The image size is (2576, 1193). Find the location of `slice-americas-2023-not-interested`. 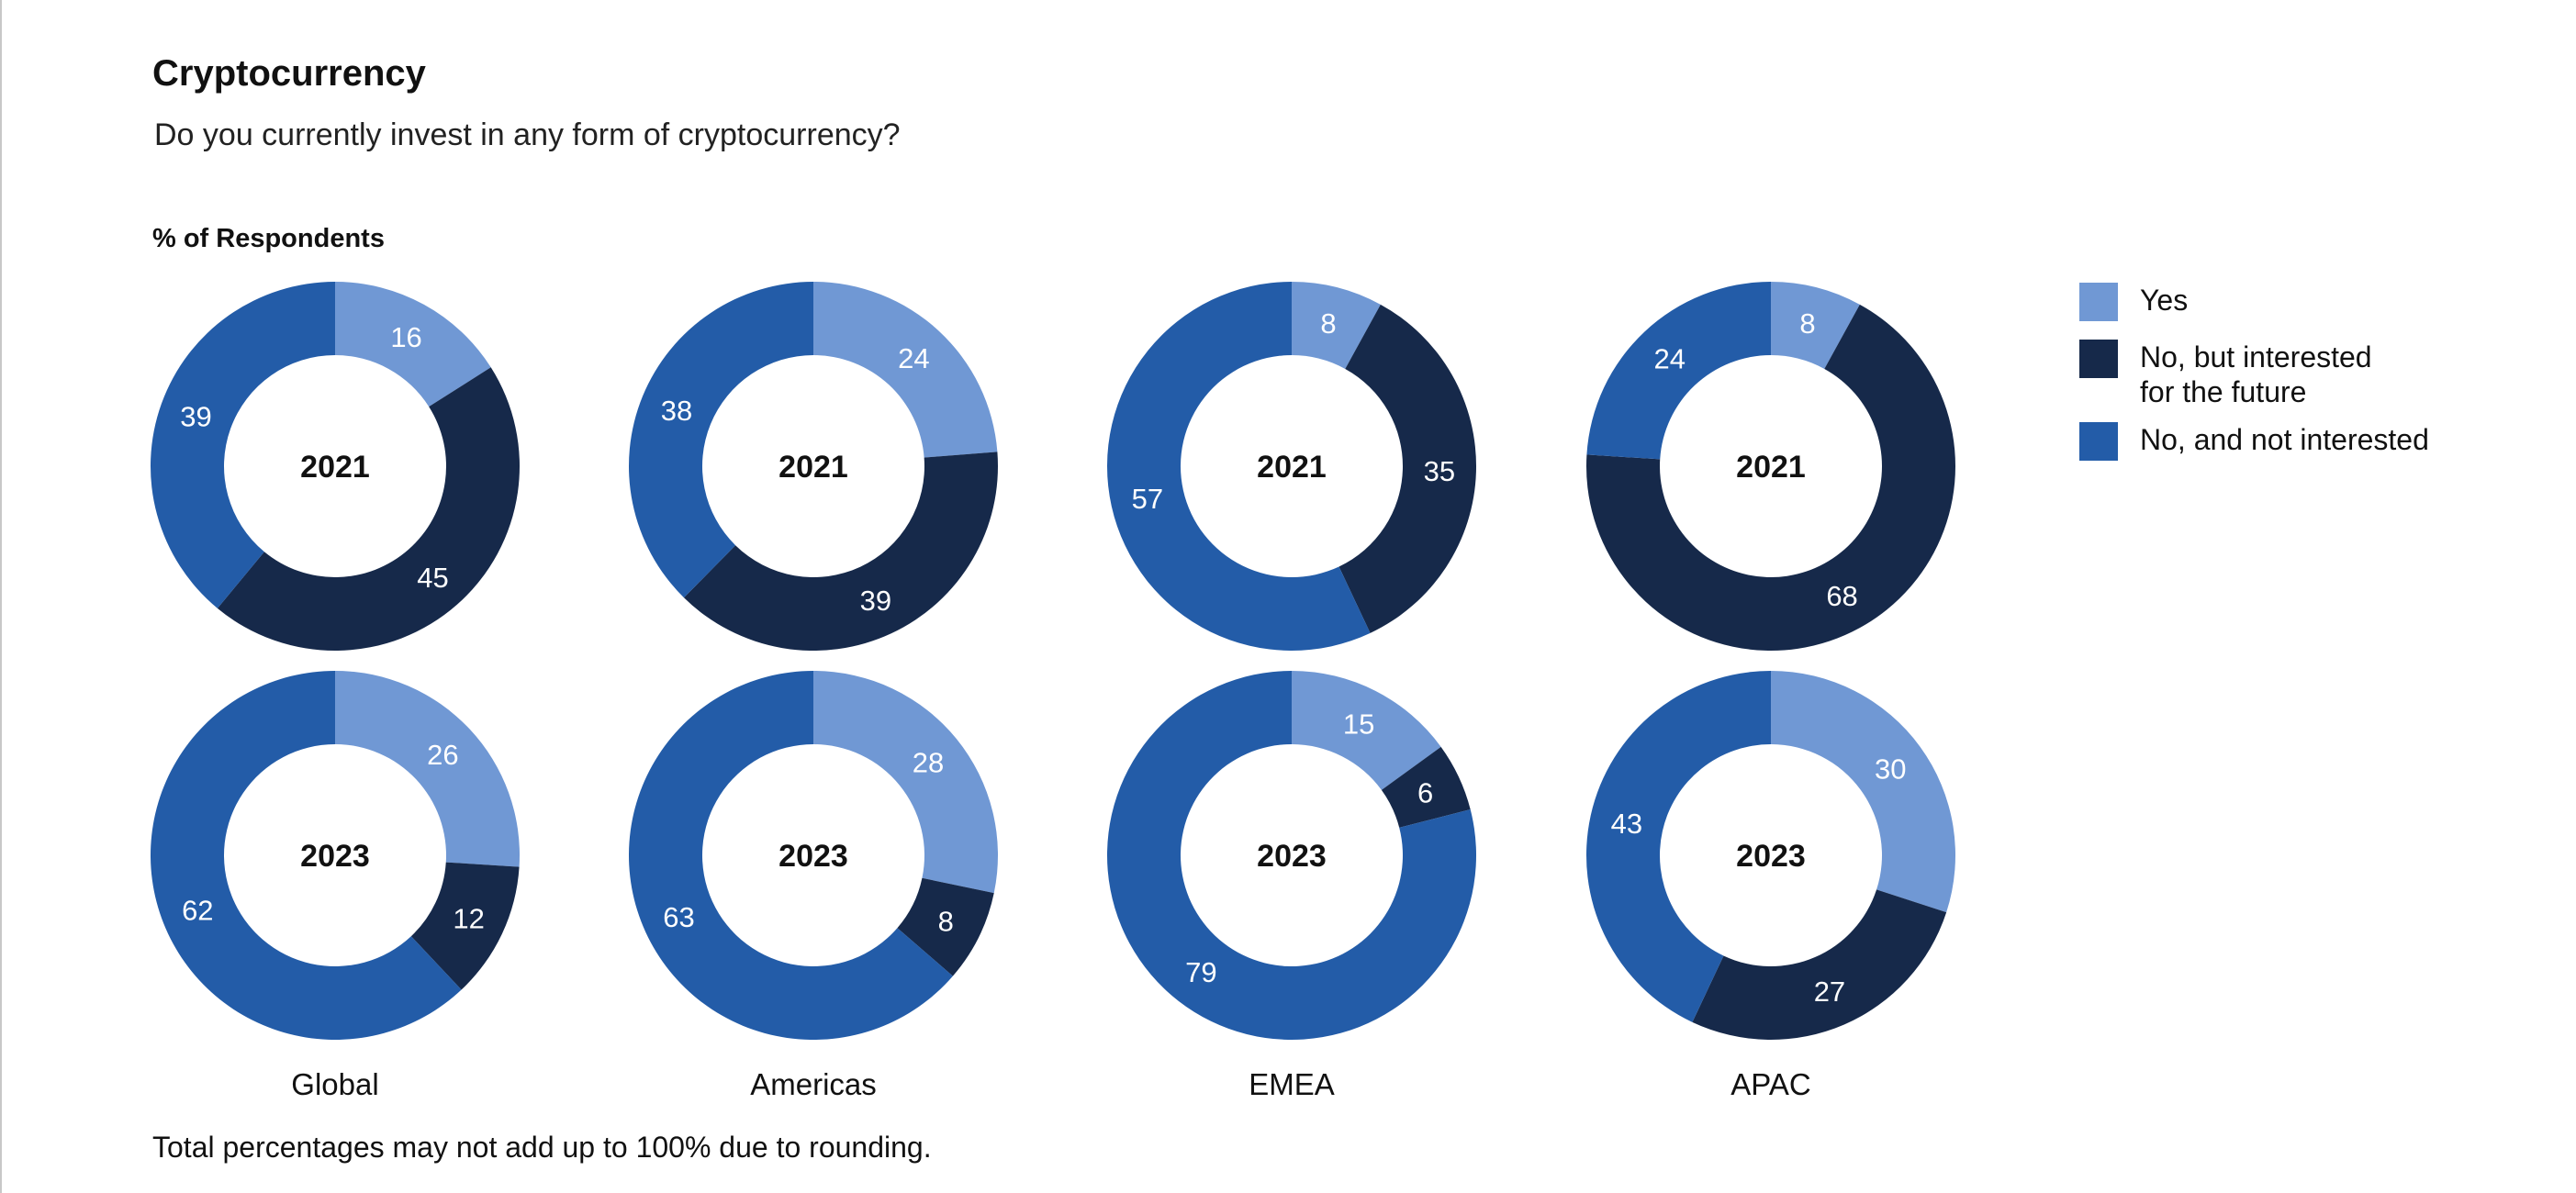

slice-americas-2023-not-interested is located at coordinates (790, 855).